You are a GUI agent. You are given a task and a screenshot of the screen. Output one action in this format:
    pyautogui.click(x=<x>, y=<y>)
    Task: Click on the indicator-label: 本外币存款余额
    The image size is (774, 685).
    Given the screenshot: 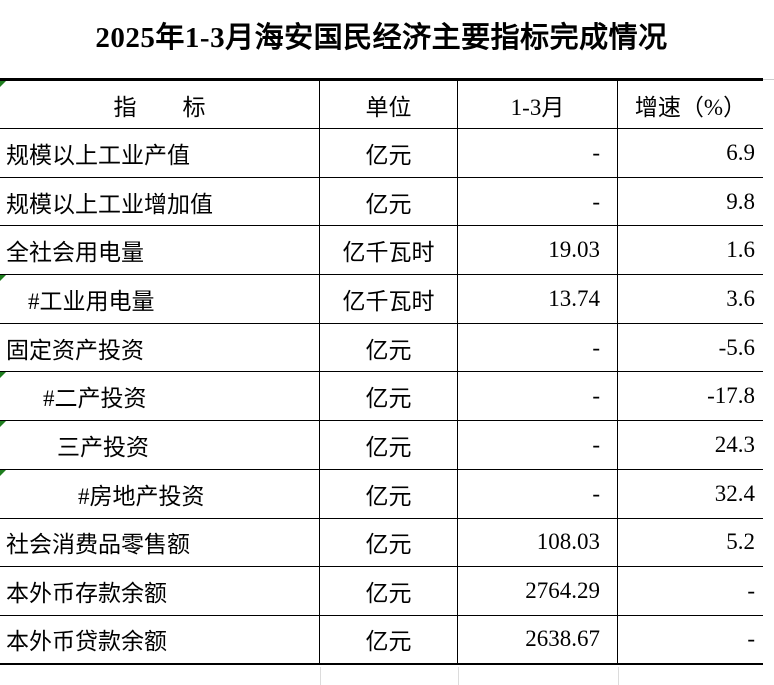 What is the action you would take?
    pyautogui.click(x=86, y=594)
    